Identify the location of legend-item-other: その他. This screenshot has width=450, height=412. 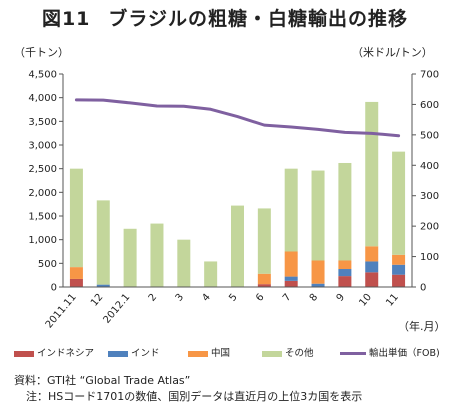
(288, 352).